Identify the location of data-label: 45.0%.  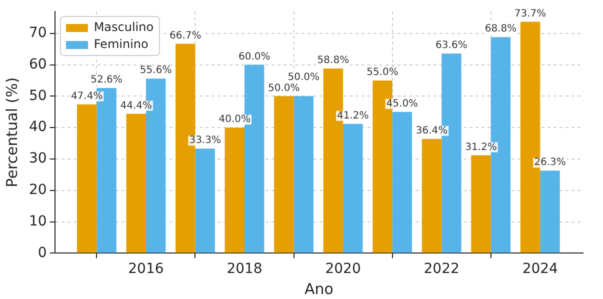
(402, 104).